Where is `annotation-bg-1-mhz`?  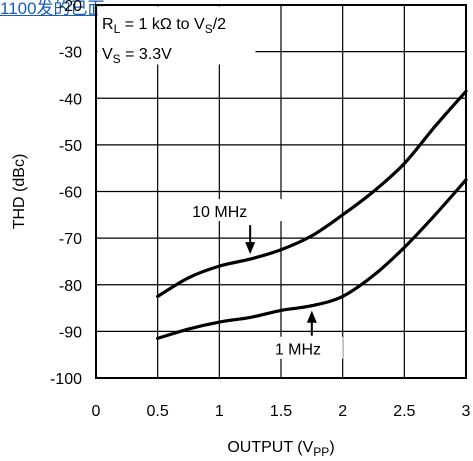 annotation-bg-1-mhz is located at coordinates (307, 347).